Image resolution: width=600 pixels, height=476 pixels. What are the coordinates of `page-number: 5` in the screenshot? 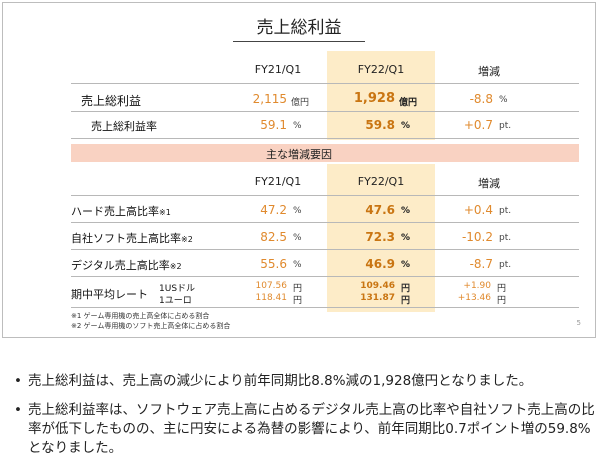 It's located at (578, 323).